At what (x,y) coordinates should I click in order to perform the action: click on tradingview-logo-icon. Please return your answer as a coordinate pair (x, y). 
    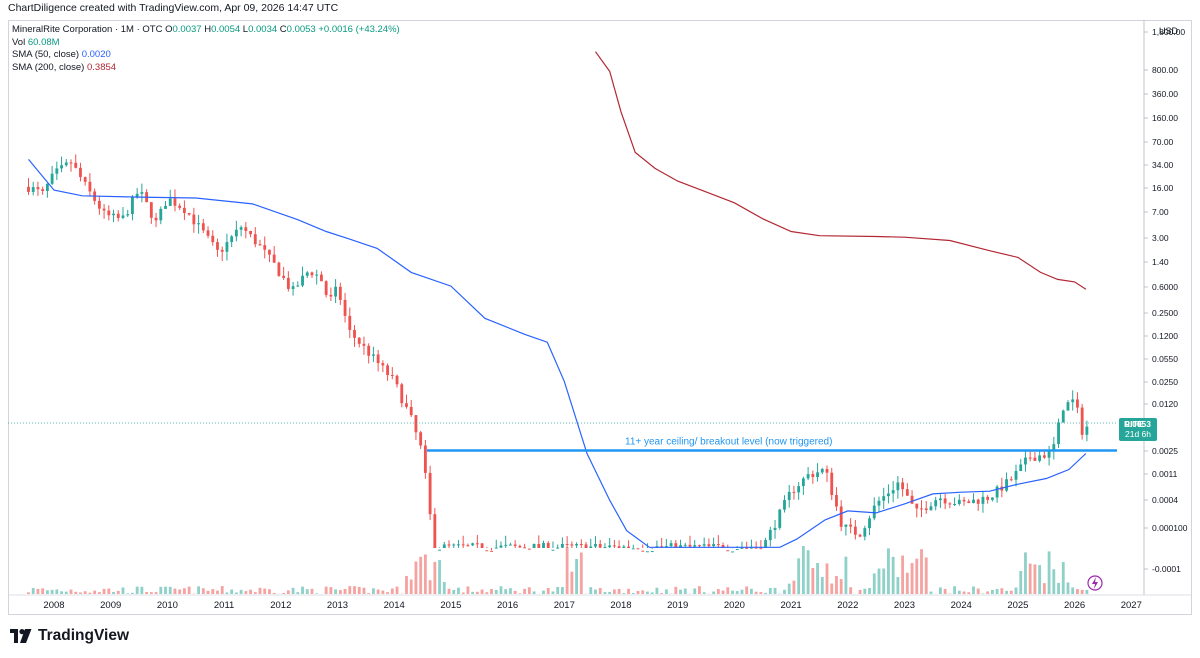
    Looking at the image, I should click on (21, 636).